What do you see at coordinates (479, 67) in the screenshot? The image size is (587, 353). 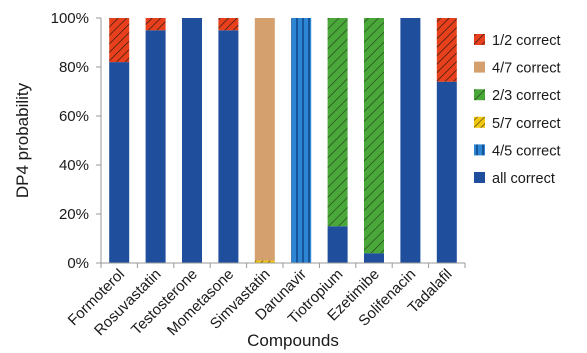 I see `legend-swatch-4-7-correct` at bounding box center [479, 67].